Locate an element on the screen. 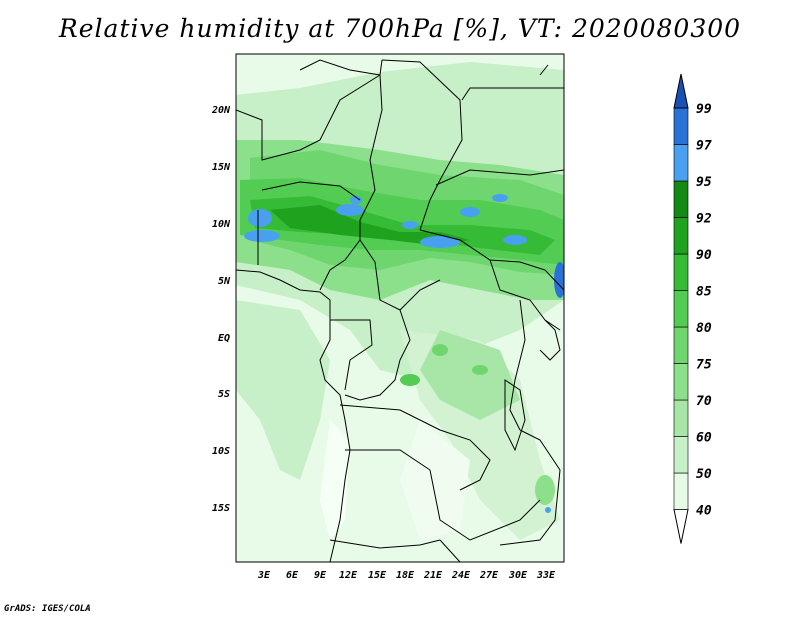 The height and width of the screenshot is (618, 800). colorbar-label: 92 is located at coordinates (704, 219).